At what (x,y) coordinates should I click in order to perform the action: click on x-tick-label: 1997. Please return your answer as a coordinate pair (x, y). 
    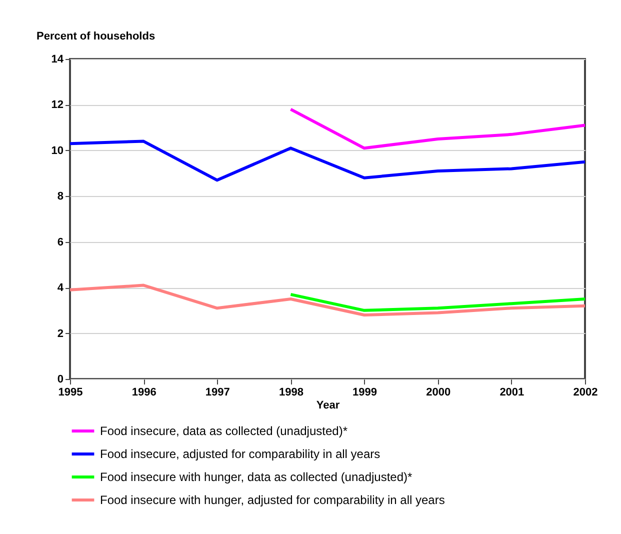
    Looking at the image, I should click on (217, 392).